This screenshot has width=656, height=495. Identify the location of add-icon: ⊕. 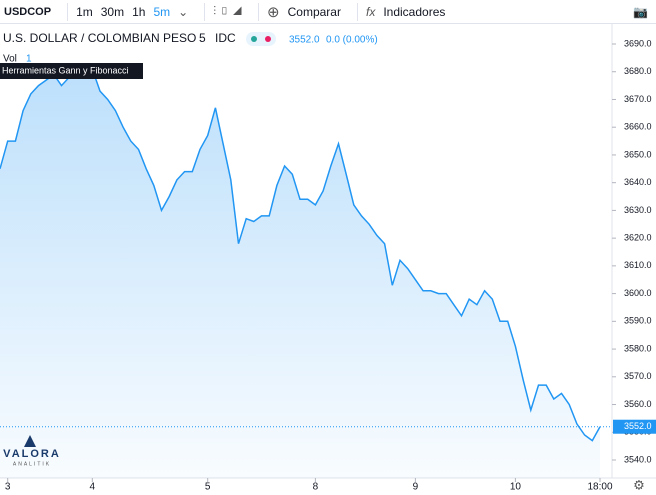
(273, 12).